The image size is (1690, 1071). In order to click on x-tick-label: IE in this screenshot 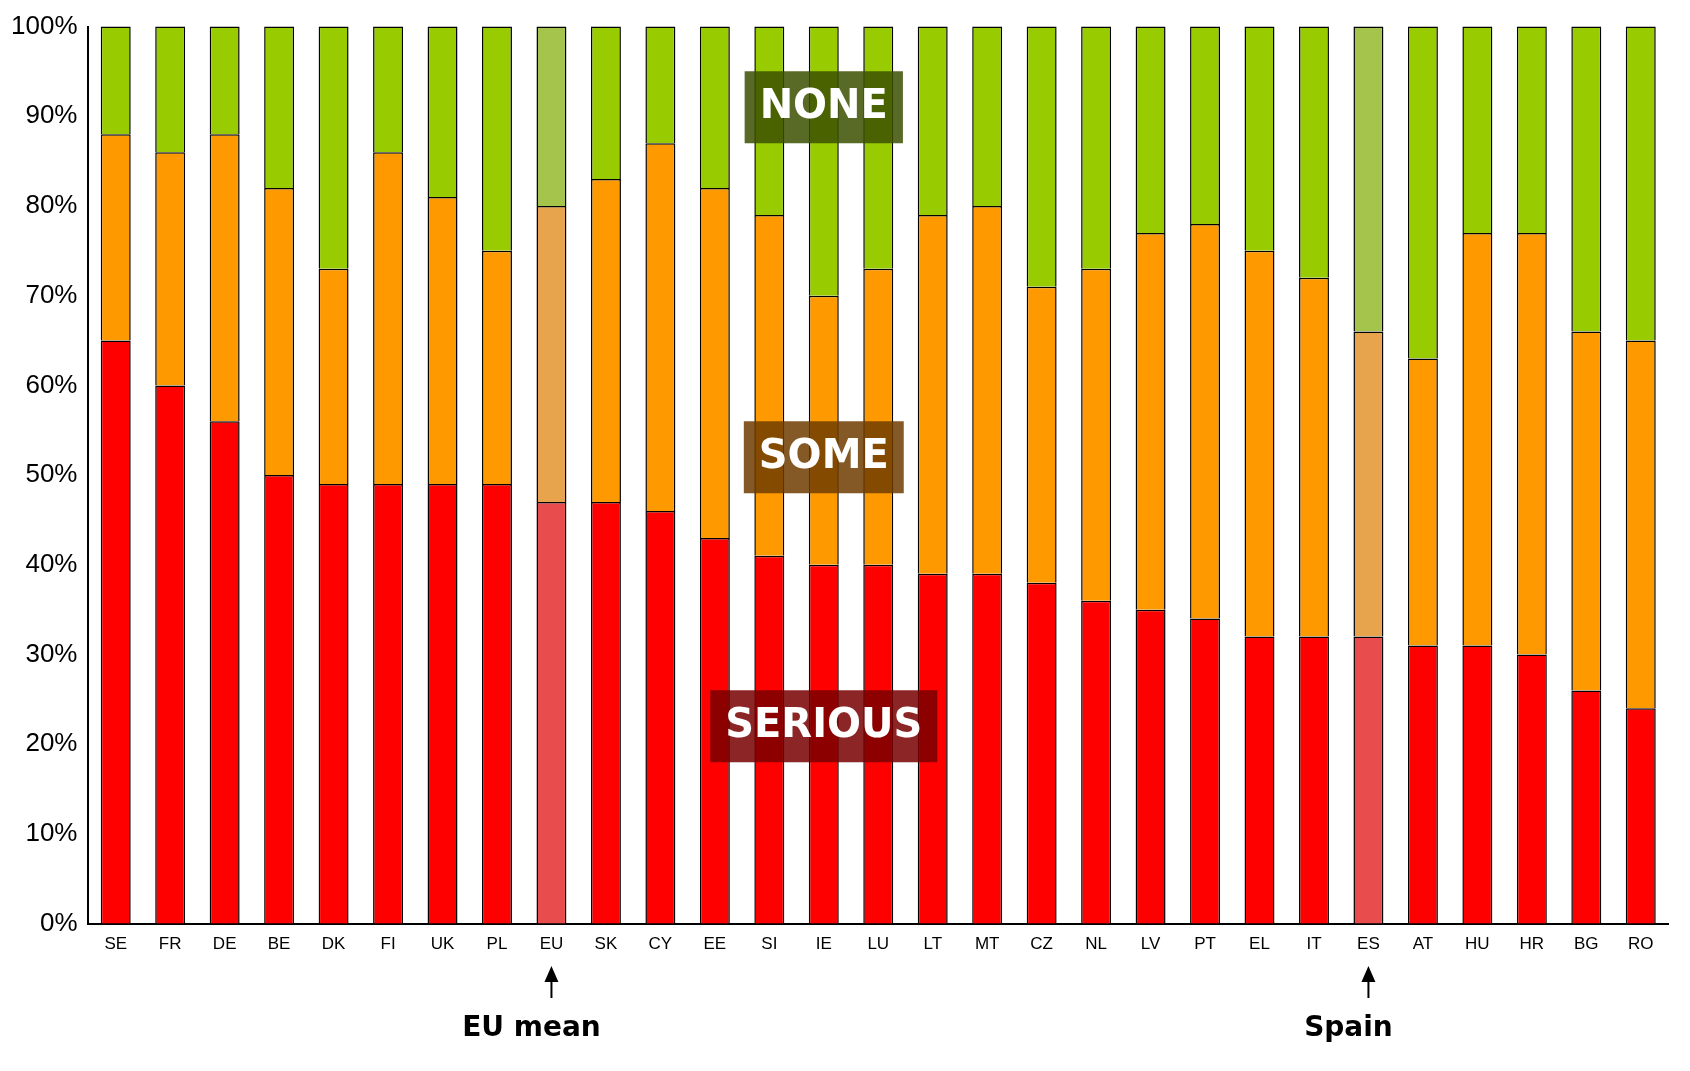, I will do `click(823, 944)`.